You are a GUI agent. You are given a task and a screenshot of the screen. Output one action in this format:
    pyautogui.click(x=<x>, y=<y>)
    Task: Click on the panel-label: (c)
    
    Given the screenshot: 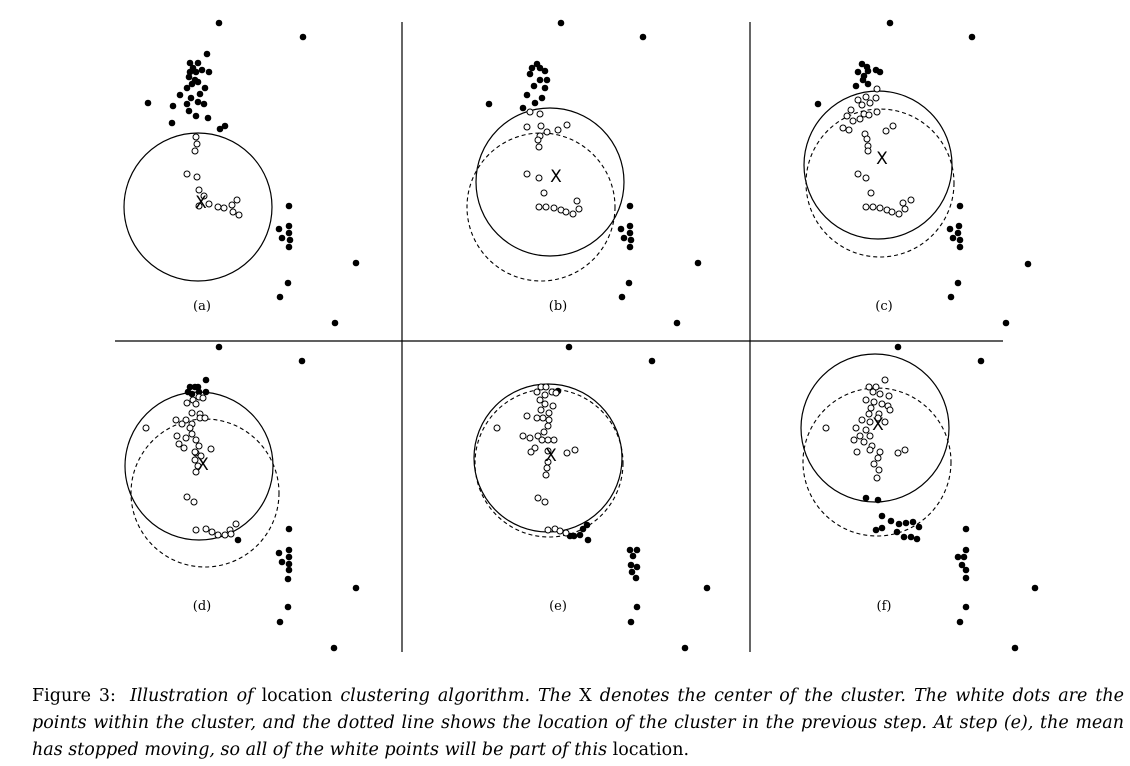 What is the action you would take?
    pyautogui.click(x=883, y=306)
    